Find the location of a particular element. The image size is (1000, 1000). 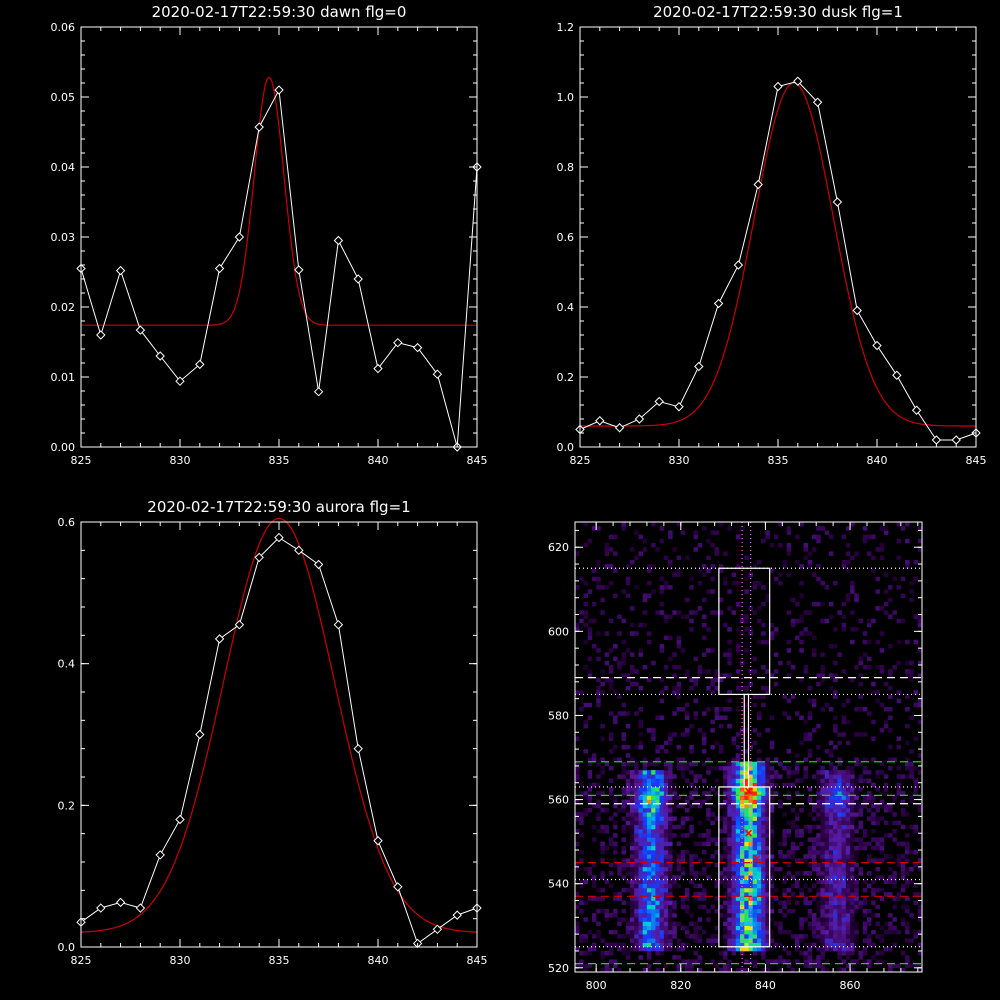

x-tick-label: 860 is located at coordinates (850, 985).